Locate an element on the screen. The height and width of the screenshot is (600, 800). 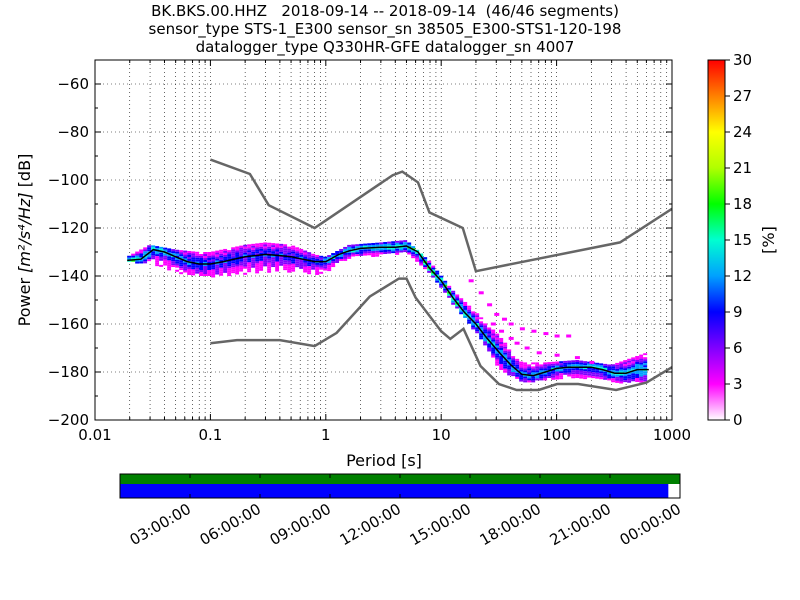
high-noise-model is located at coordinates (440, 215).